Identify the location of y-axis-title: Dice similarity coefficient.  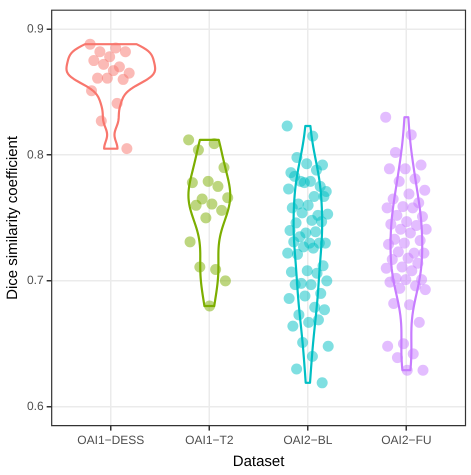
(13, 217).